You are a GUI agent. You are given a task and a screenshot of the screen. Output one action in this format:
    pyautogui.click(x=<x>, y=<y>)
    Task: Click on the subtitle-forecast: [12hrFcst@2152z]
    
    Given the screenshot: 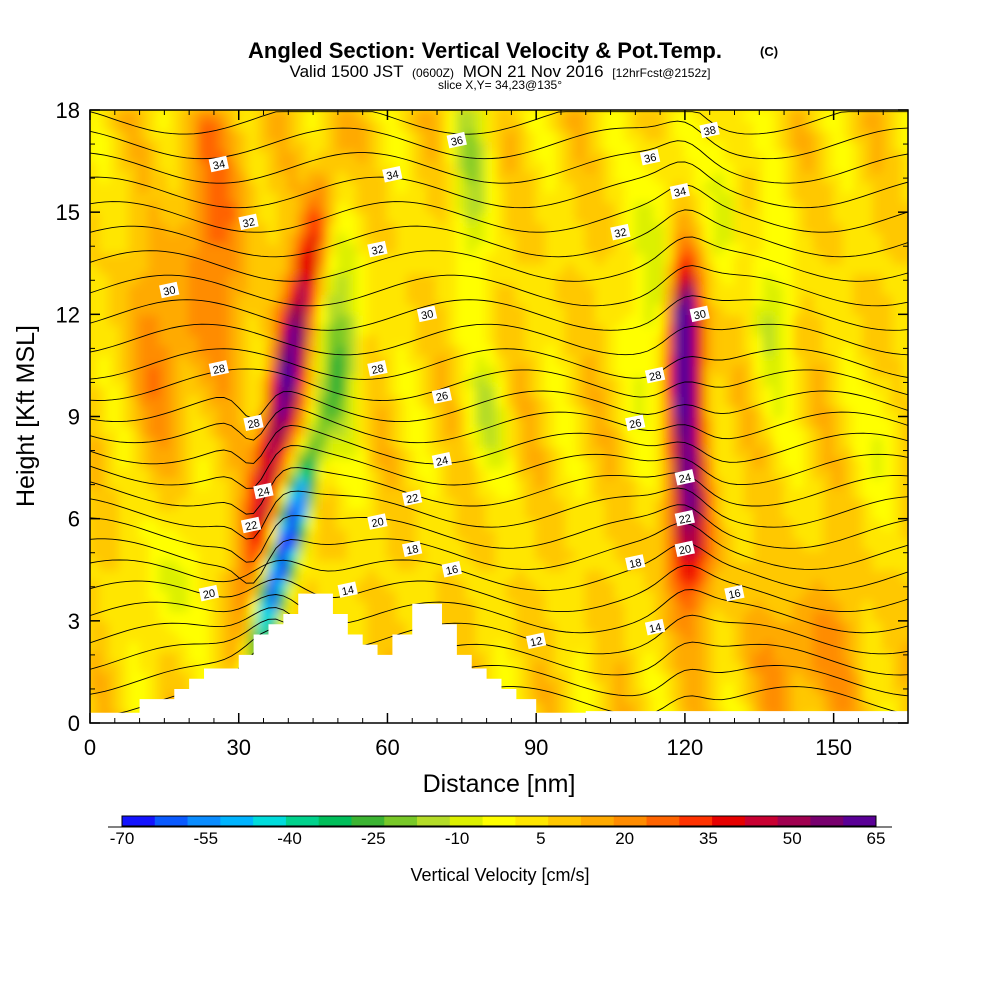 What is the action you would take?
    pyautogui.click(x=661, y=73)
    